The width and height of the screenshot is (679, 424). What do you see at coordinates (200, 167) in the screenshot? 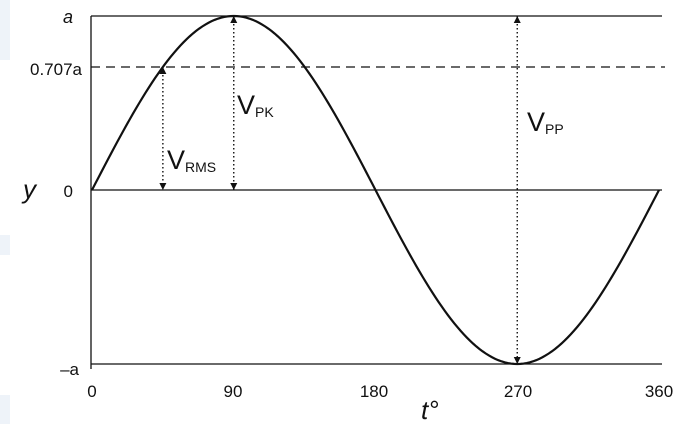
I see `v-rms-sub: RMS` at bounding box center [200, 167].